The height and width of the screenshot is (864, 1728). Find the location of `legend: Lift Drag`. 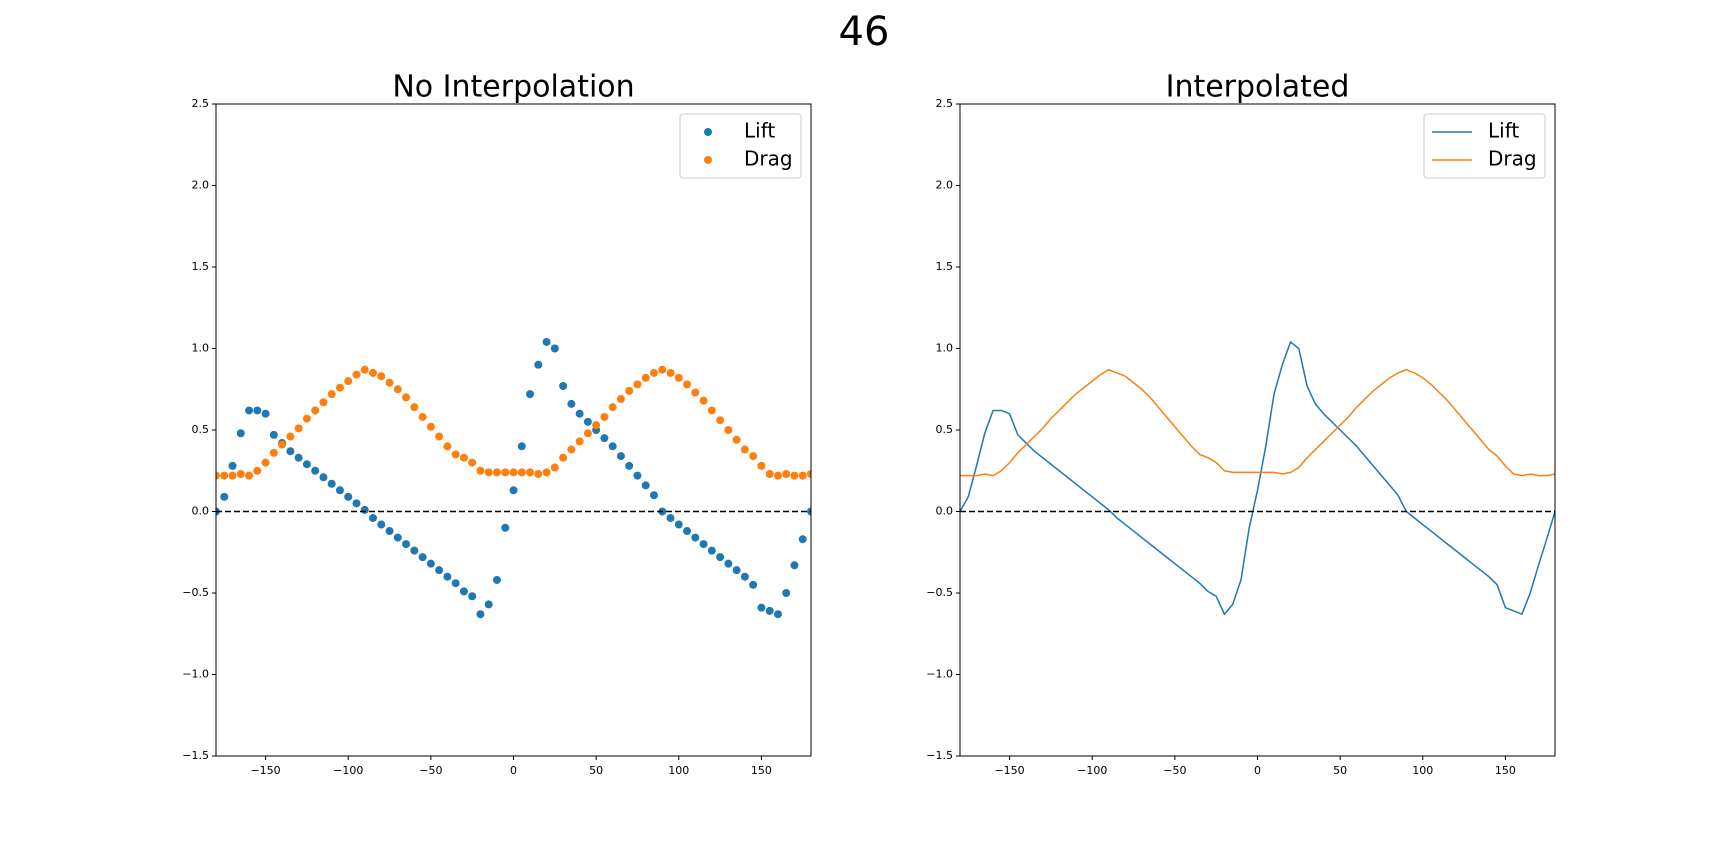

legend: Lift Drag is located at coordinates (1484, 146).